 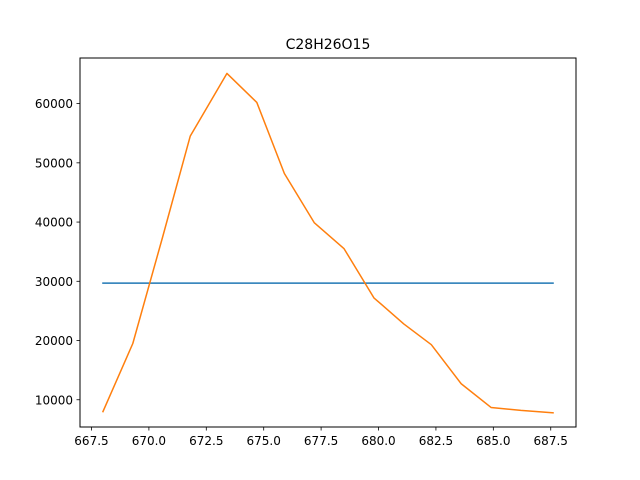 I want to click on y-tick-label: 10000, so click(x=54, y=400).